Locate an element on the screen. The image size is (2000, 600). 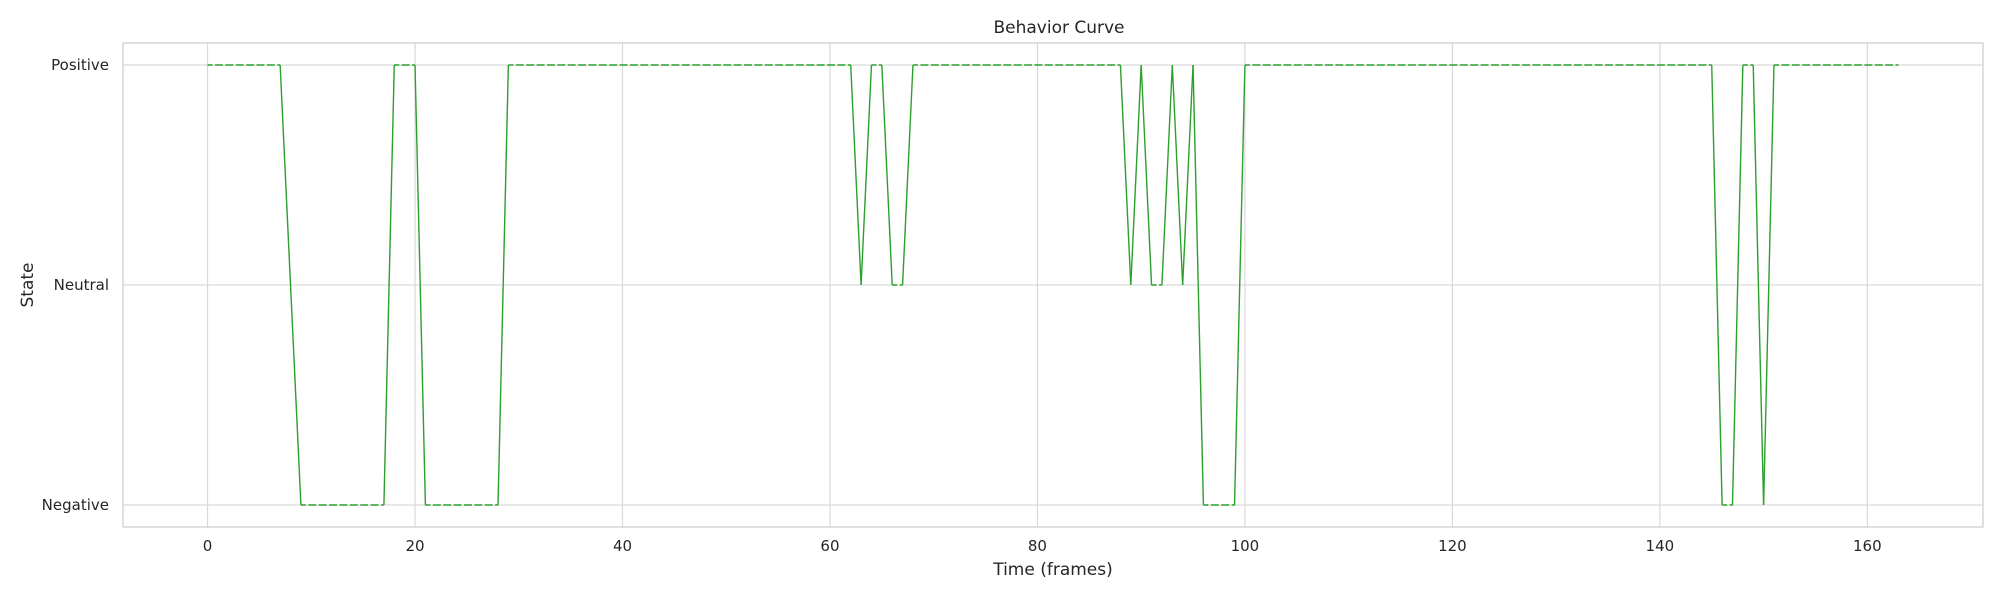
y-axis-label: State is located at coordinates (28, 285).